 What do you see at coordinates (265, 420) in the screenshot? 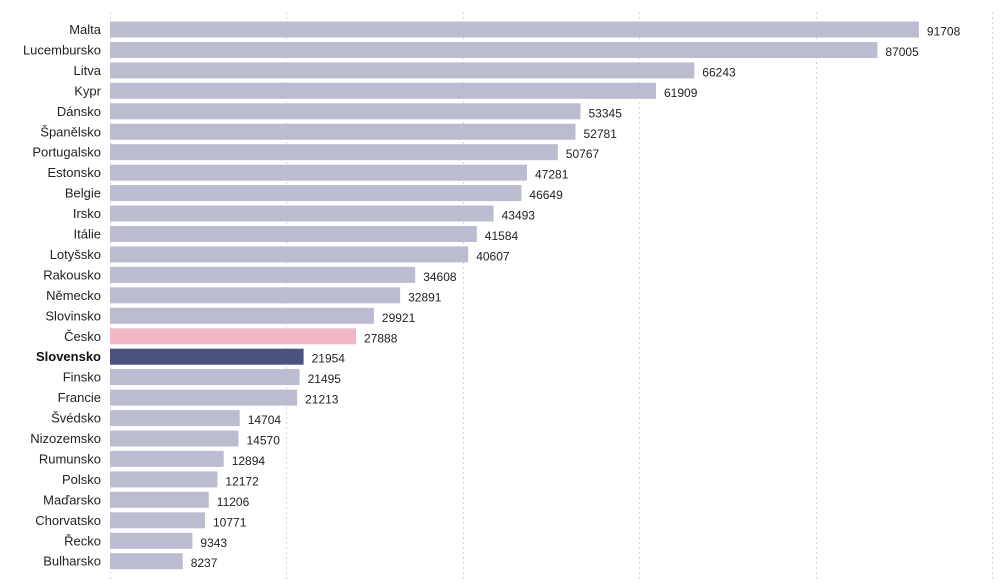
I see `value-label-svedsko: 14704` at bounding box center [265, 420].